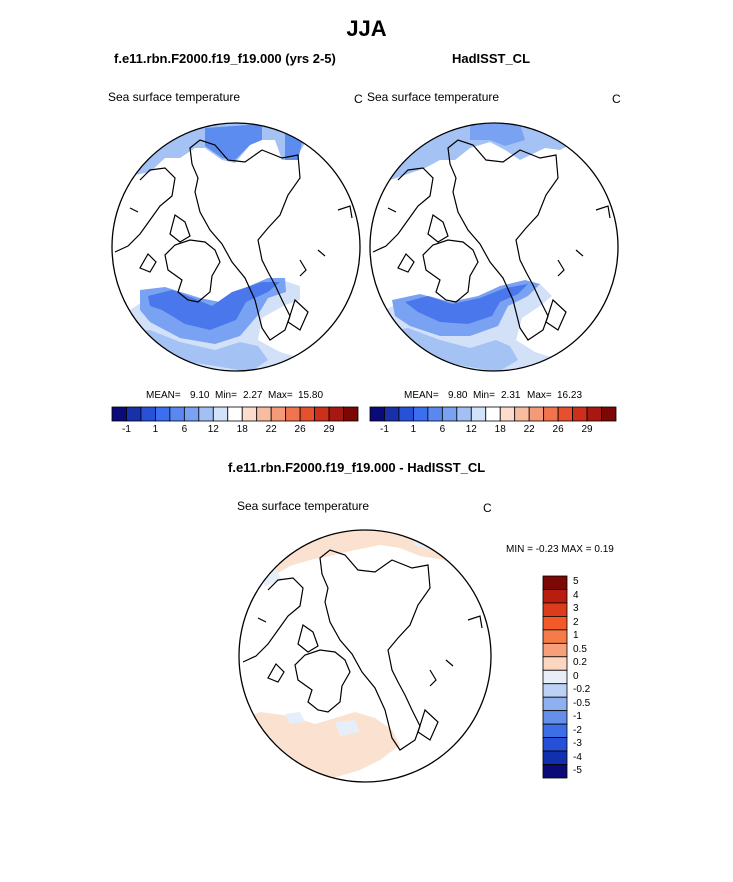 The width and height of the screenshot is (733, 882). Describe the element at coordinates (375, 650) in the screenshot. I see `diff-asia-outline` at that location.